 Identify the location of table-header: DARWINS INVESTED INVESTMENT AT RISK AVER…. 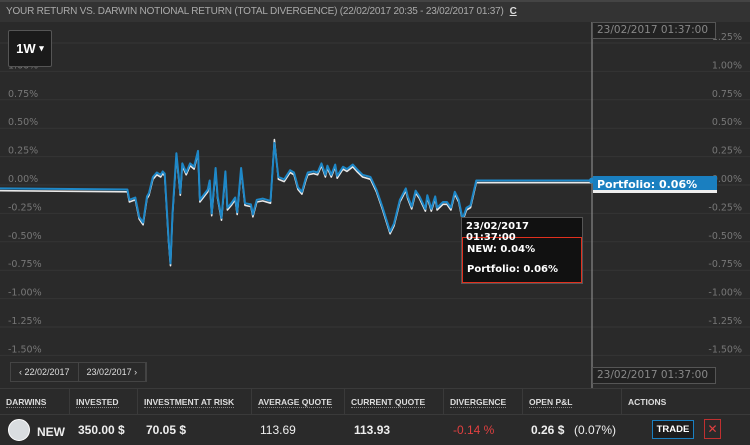
(375, 402).